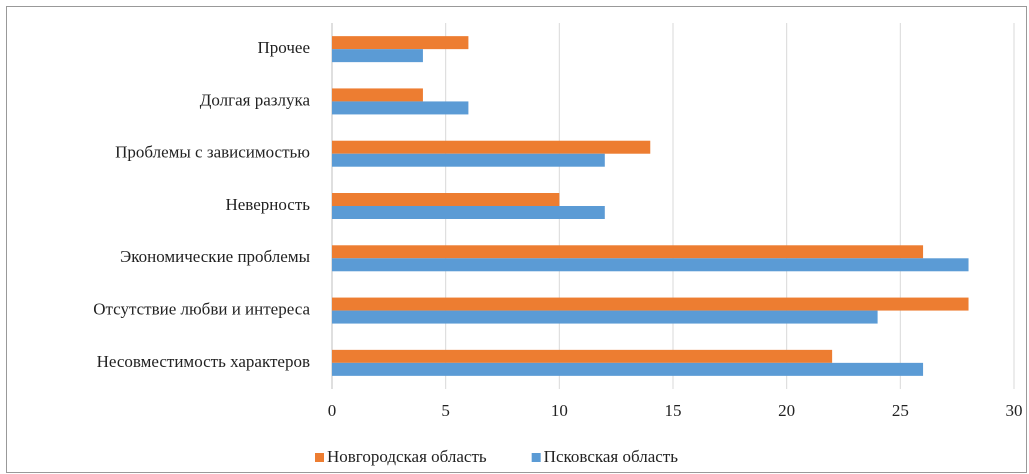 This screenshot has height=474, width=1029. Describe the element at coordinates (212, 152) in the screenshot. I see `y-tick-label: Проблемы с зависимостью` at that location.